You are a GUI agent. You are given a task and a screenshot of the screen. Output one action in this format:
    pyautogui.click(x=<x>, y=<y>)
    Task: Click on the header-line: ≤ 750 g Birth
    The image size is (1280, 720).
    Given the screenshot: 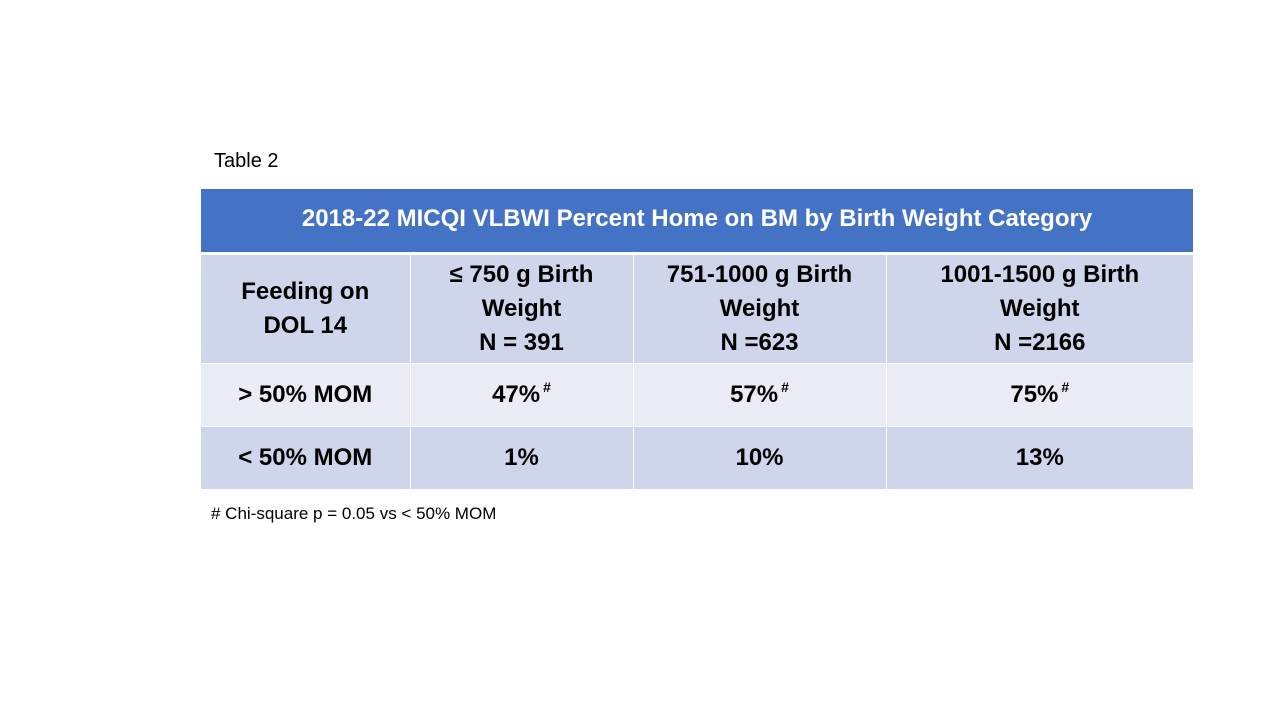 What is the action you would take?
    pyautogui.click(x=521, y=274)
    